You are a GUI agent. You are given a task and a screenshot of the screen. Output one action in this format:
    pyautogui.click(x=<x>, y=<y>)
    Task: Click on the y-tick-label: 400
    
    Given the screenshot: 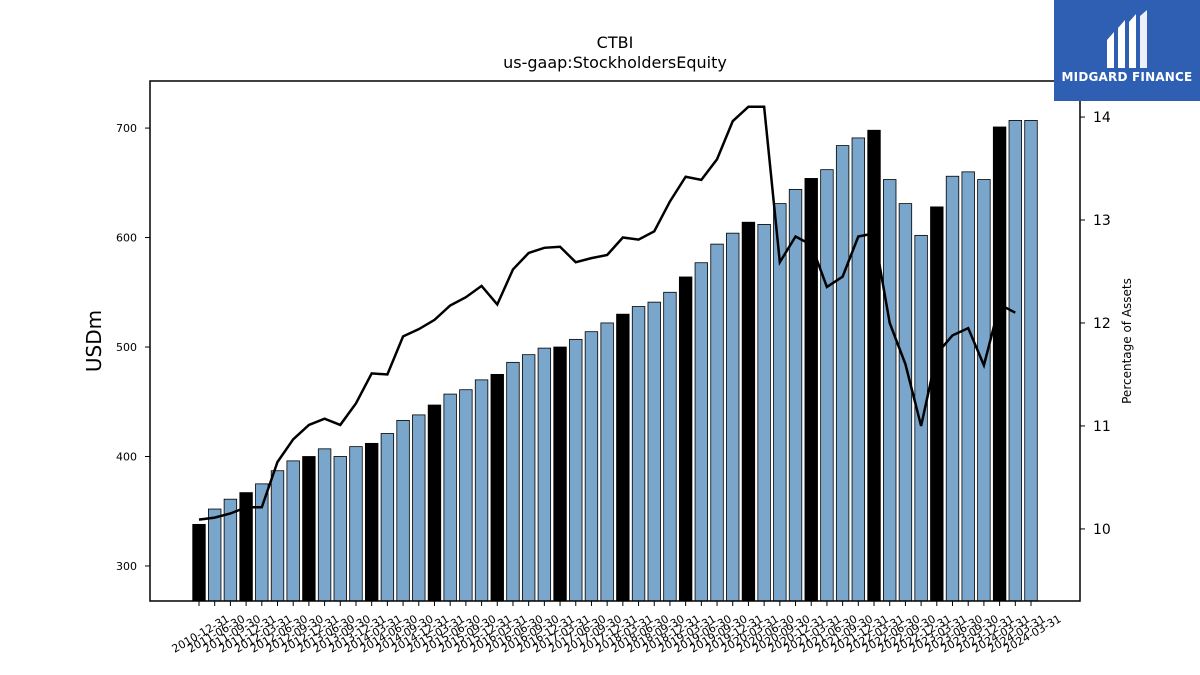 What is the action you would take?
    pyautogui.click(x=126, y=456)
    